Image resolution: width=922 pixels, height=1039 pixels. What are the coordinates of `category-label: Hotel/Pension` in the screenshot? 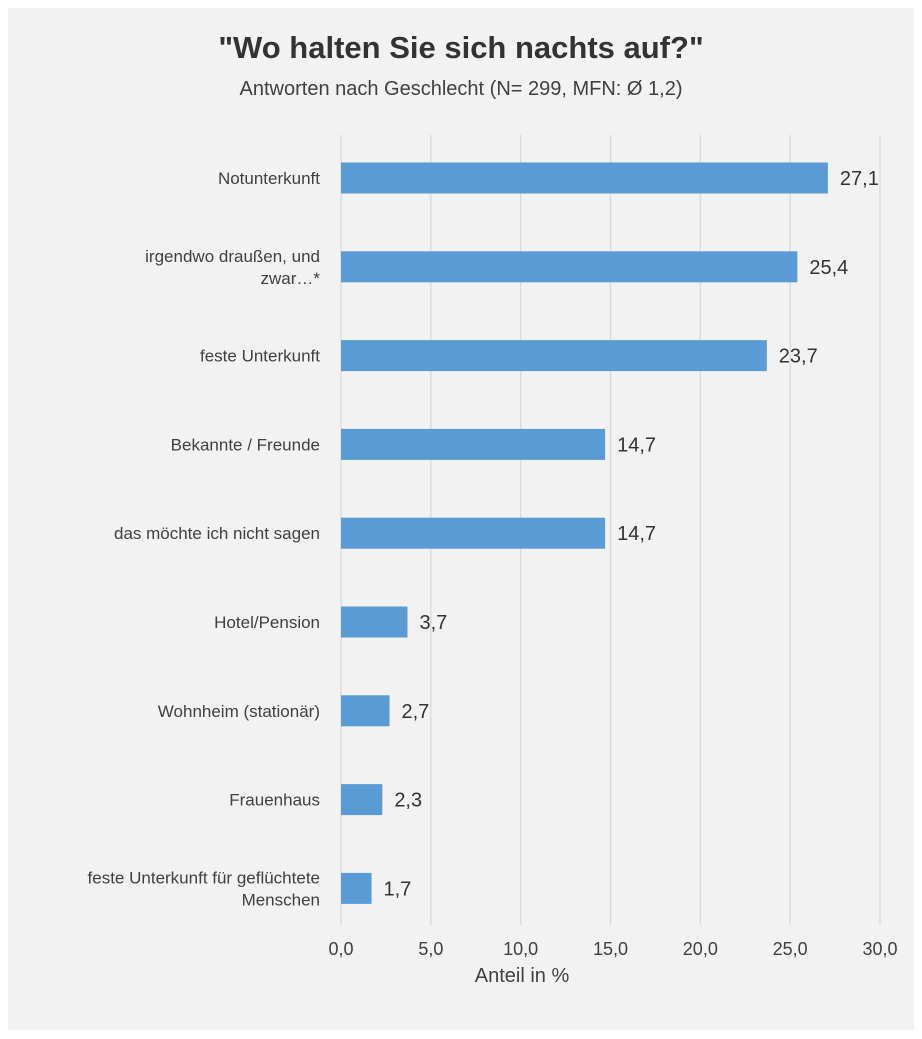 It's located at (267, 622).